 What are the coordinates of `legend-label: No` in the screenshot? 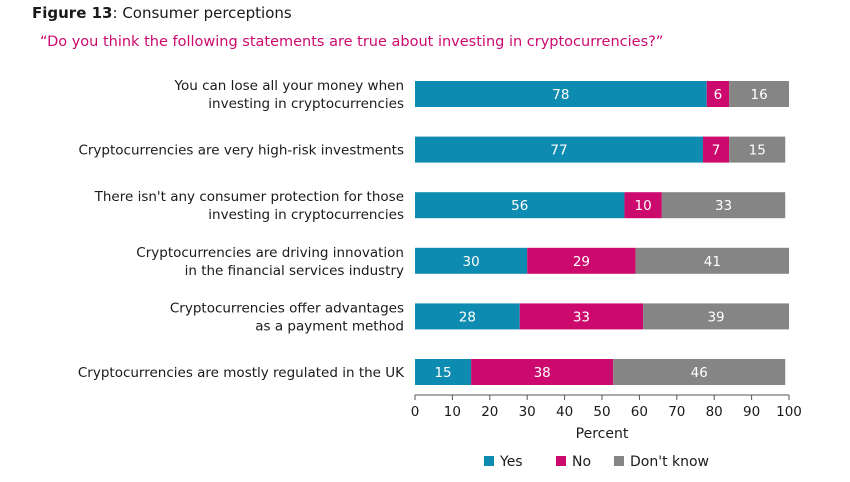 It's located at (581, 462).